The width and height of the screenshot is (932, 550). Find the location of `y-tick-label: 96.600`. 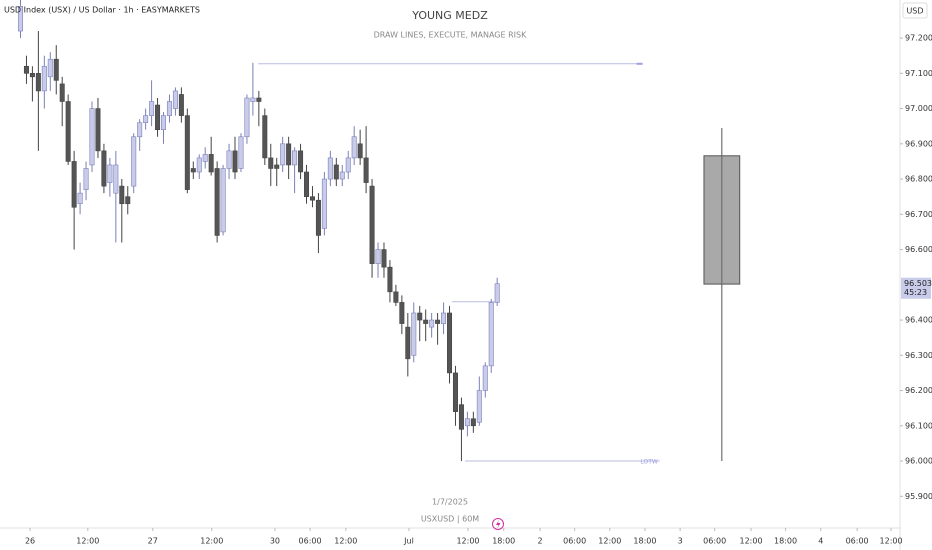

y-tick-label: 96.600 is located at coordinates (918, 249).